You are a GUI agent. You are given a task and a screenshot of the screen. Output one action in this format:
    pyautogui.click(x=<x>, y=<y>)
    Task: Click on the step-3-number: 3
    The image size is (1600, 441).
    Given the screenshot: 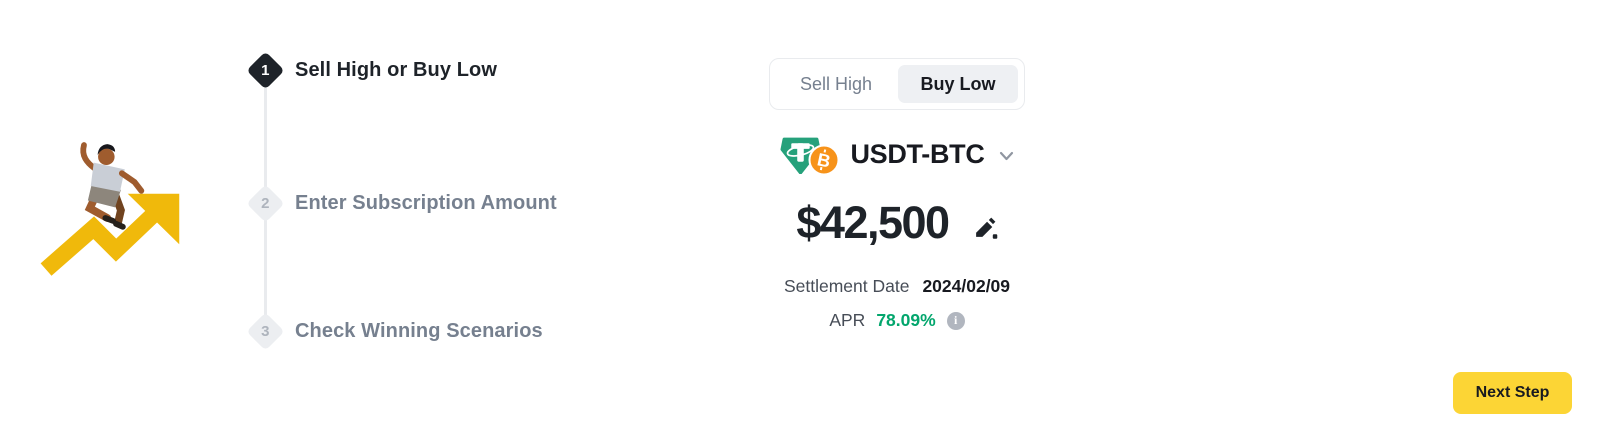 What is the action you would take?
    pyautogui.click(x=265, y=331)
    